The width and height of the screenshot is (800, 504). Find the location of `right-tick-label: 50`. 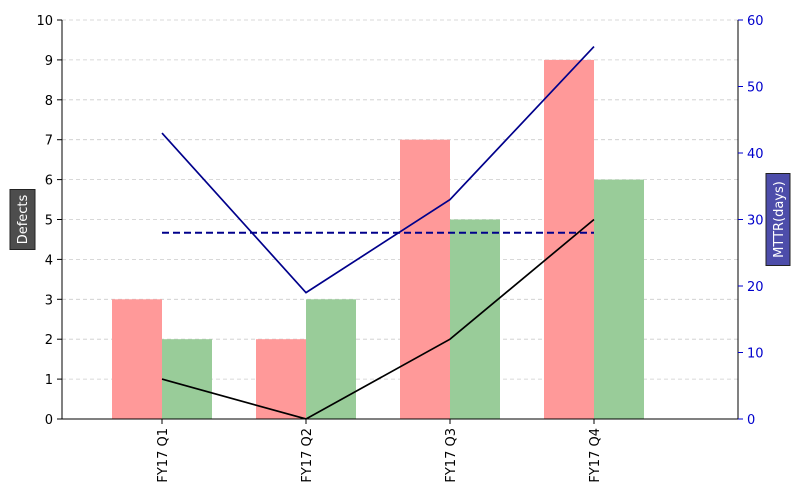

right-tick-label: 50 is located at coordinates (755, 88).